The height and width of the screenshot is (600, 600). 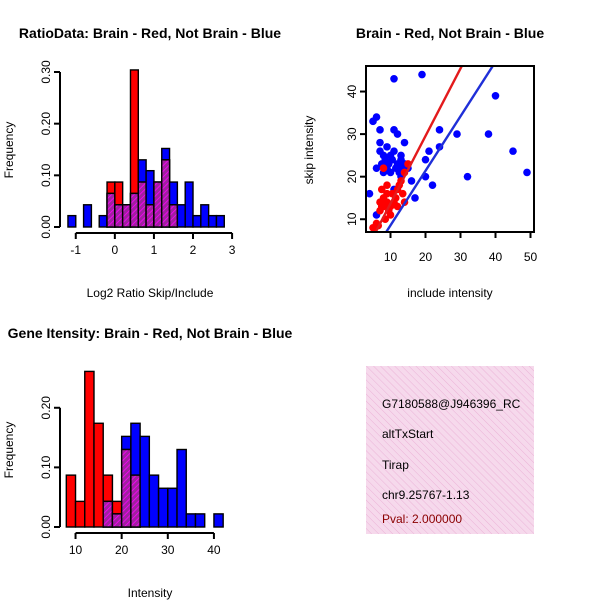 What do you see at coordinates (426, 495) in the screenshot?
I see `info-location: chr9.25767-1.13` at bounding box center [426, 495].